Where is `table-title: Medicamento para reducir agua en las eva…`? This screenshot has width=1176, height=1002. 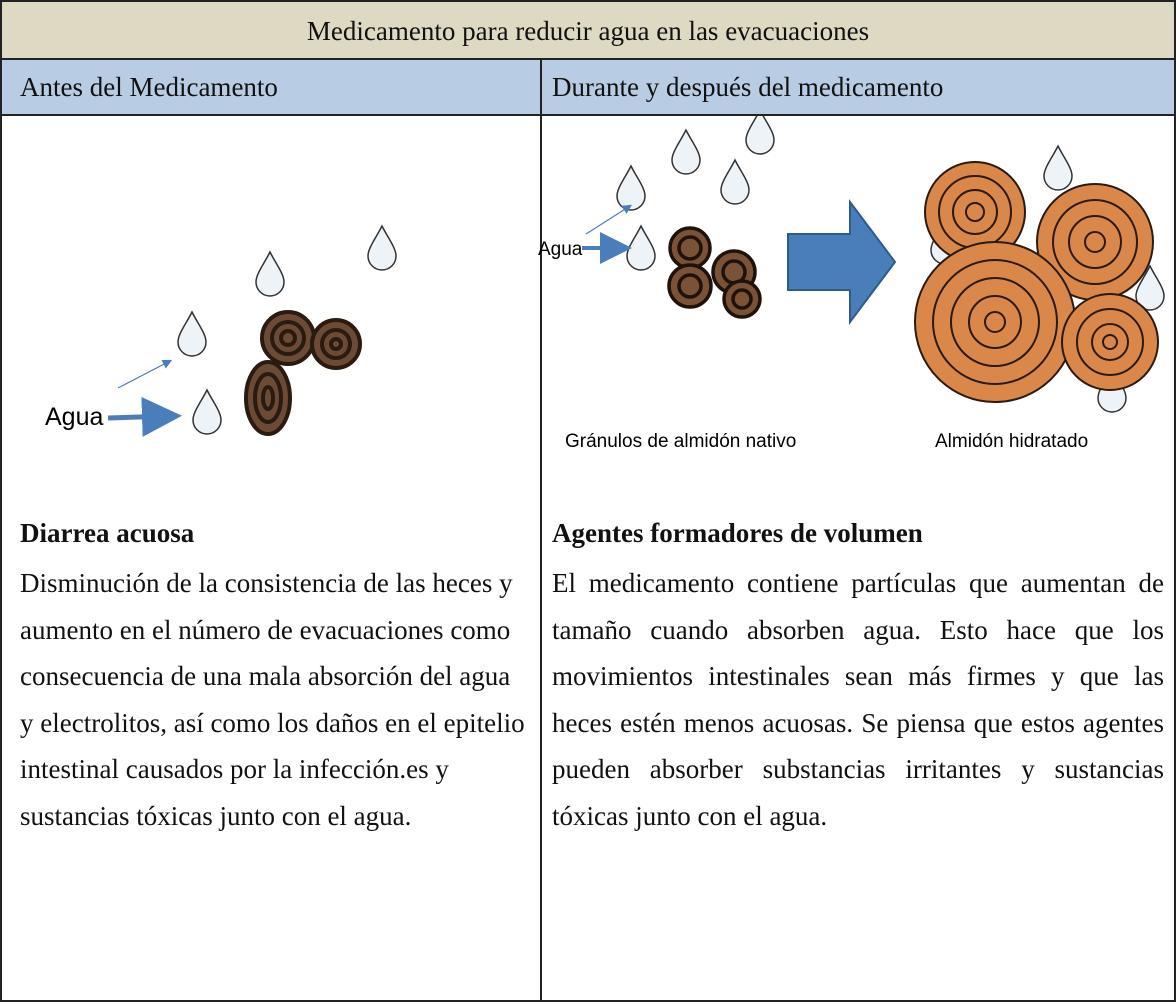 table-title: Medicamento para reducir agua en las eva… is located at coordinates (588, 31).